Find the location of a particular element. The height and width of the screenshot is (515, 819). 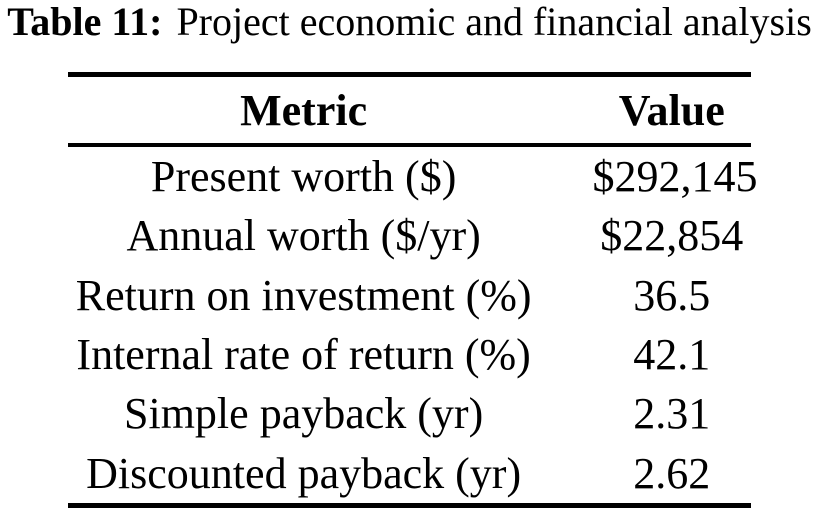

mid-rule is located at coordinates (409, 145).